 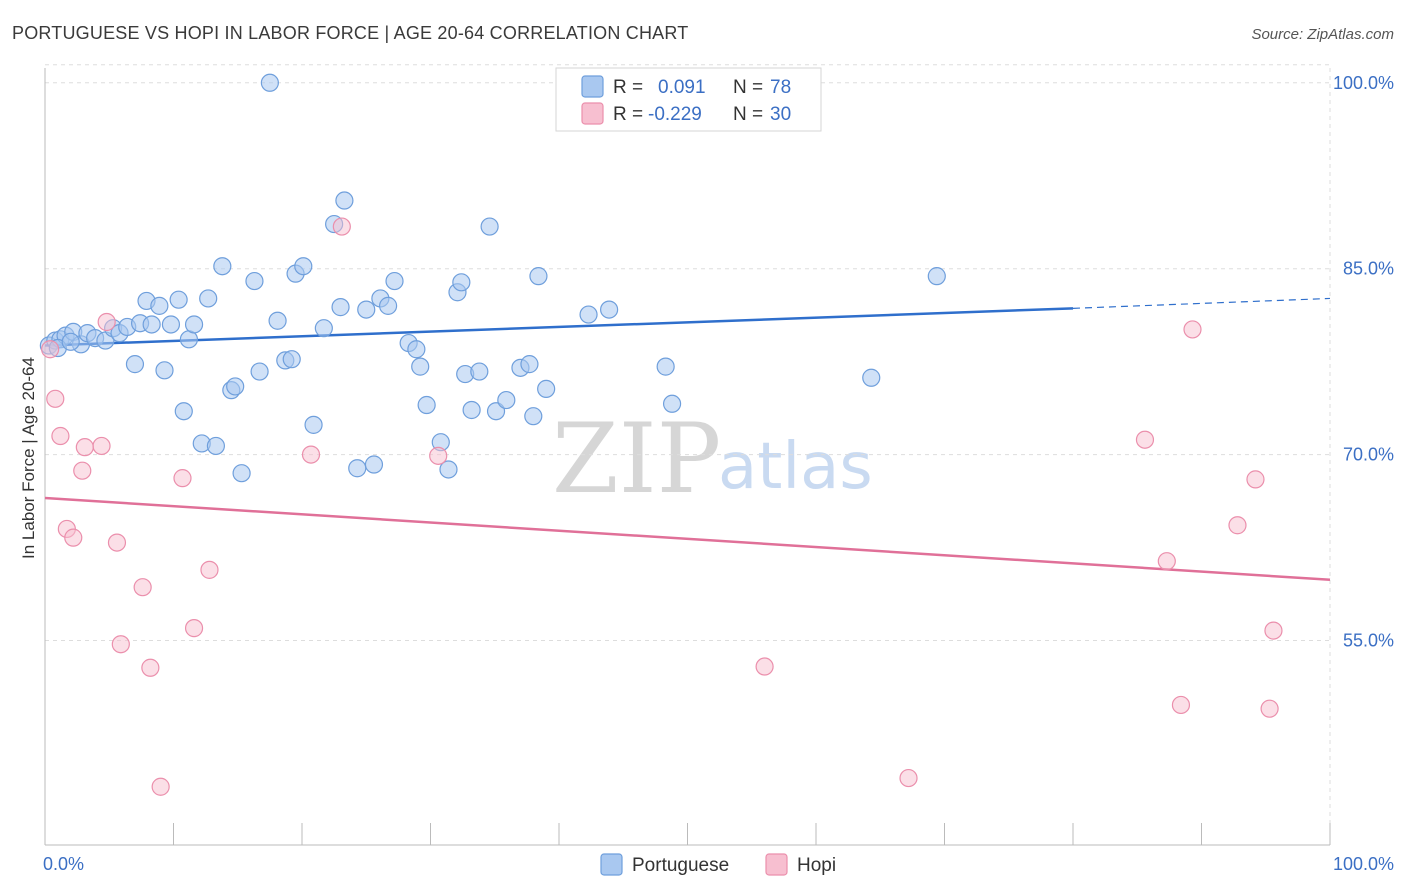 What do you see at coordinates (28, 458) in the screenshot?
I see `y-axis-title: In Labor Force | Age 20-64` at bounding box center [28, 458].